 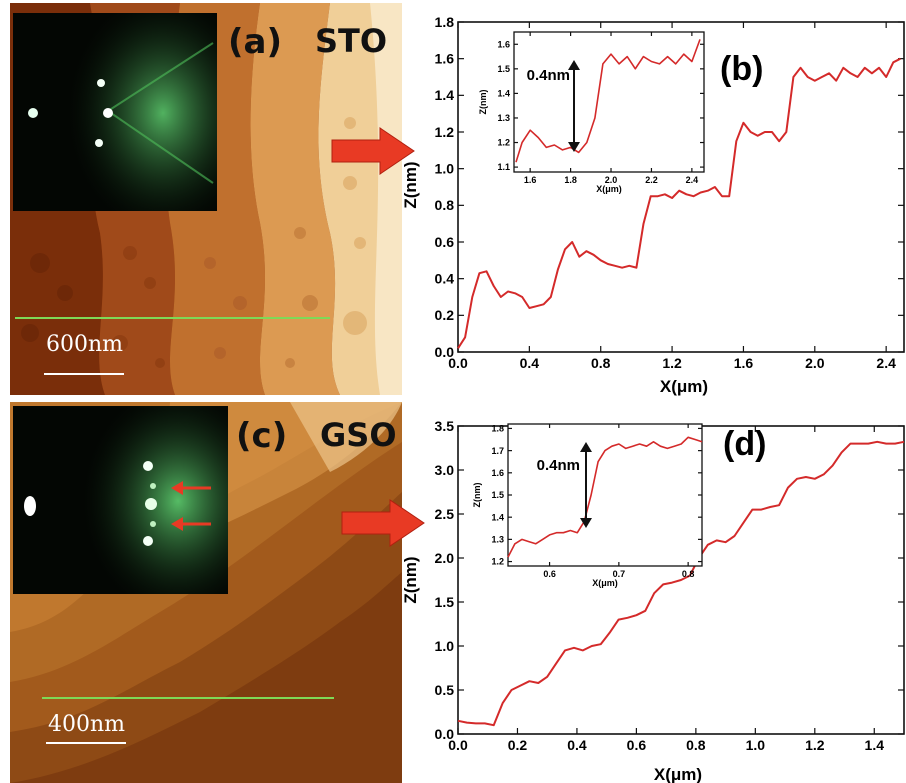 I want to click on y-tick-label: 0.6, so click(x=445, y=242).